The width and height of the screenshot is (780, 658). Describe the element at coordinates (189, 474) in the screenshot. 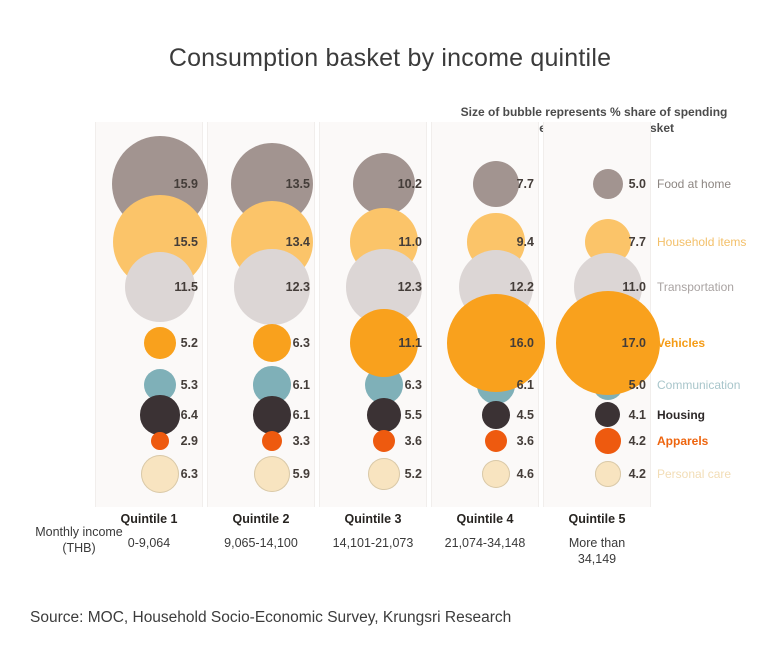

I see `bubble-value-personal-care-q1: 6.3` at that location.